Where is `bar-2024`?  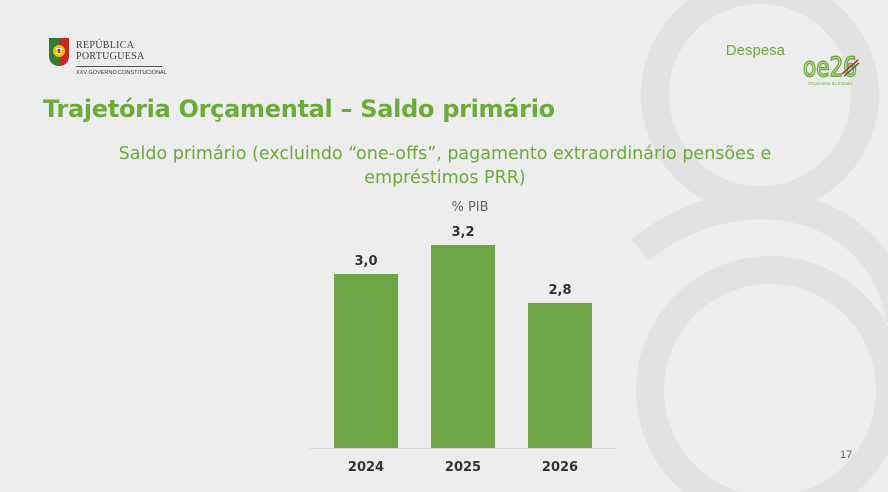
bar-2024 is located at coordinates (366, 361).